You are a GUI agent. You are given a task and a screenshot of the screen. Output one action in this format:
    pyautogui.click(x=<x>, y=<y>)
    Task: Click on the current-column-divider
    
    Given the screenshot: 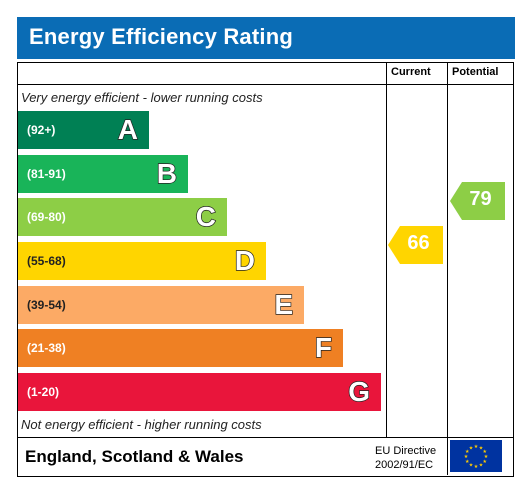 What is the action you would take?
    pyautogui.click(x=386, y=249)
    